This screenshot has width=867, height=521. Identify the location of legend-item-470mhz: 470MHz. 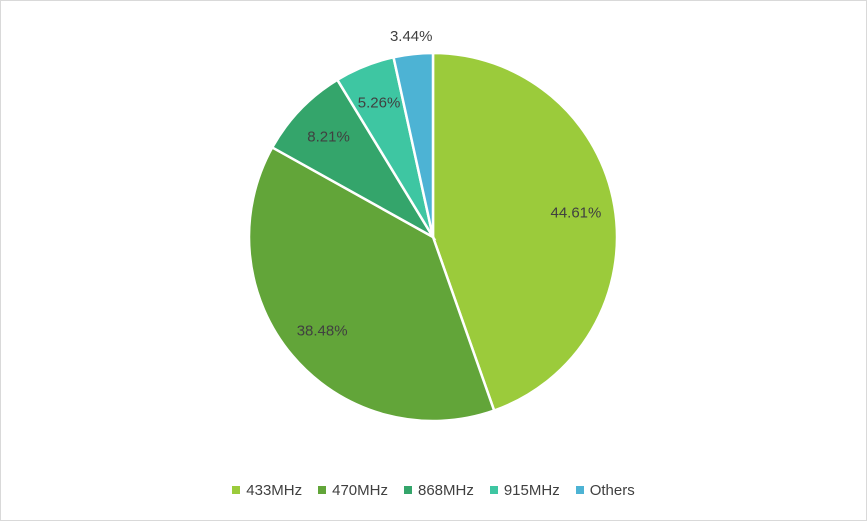
(353, 490).